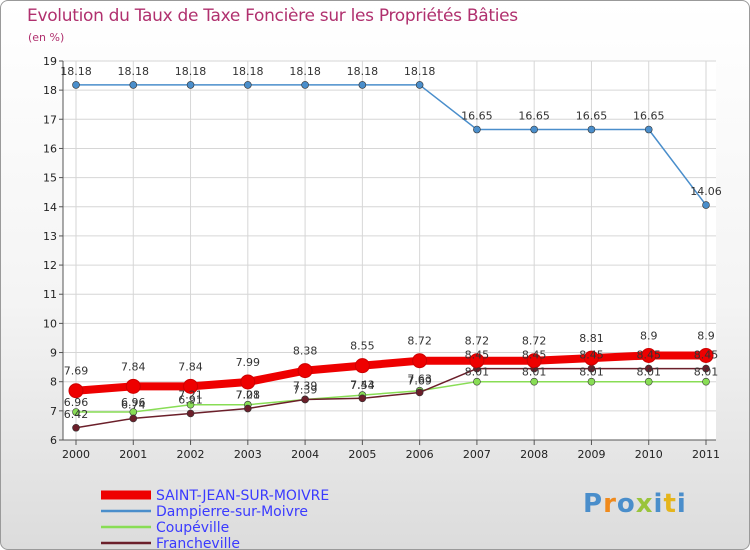  What do you see at coordinates (420, 454) in the screenshot?
I see `x-tick-label: 2006` at bounding box center [420, 454].